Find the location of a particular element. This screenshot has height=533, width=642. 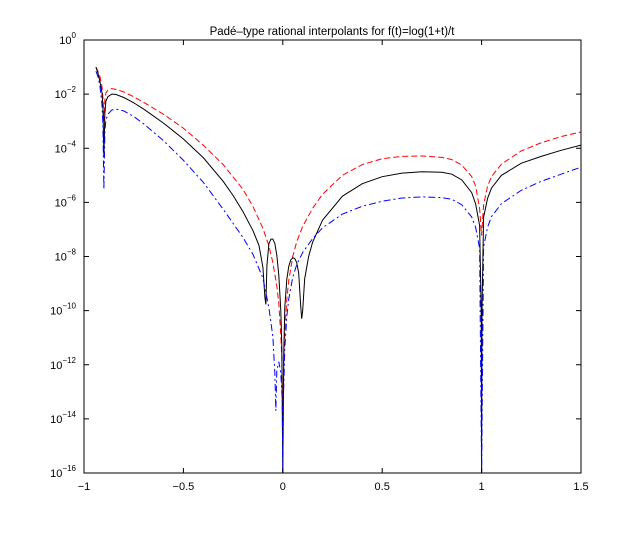

y-tick-label: 10⁻¹⁰ is located at coordinates (63, 310).